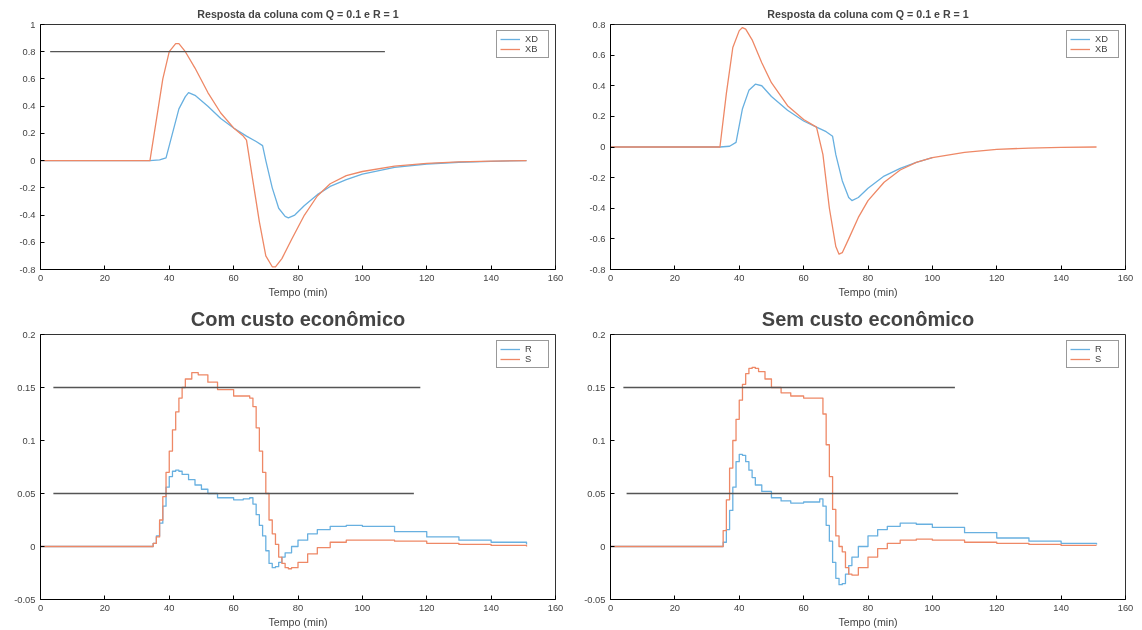 The width and height of the screenshot is (1142, 630). What do you see at coordinates (868, 318) in the screenshot?
I see `chart-title: Sem custo econômico` at bounding box center [868, 318].